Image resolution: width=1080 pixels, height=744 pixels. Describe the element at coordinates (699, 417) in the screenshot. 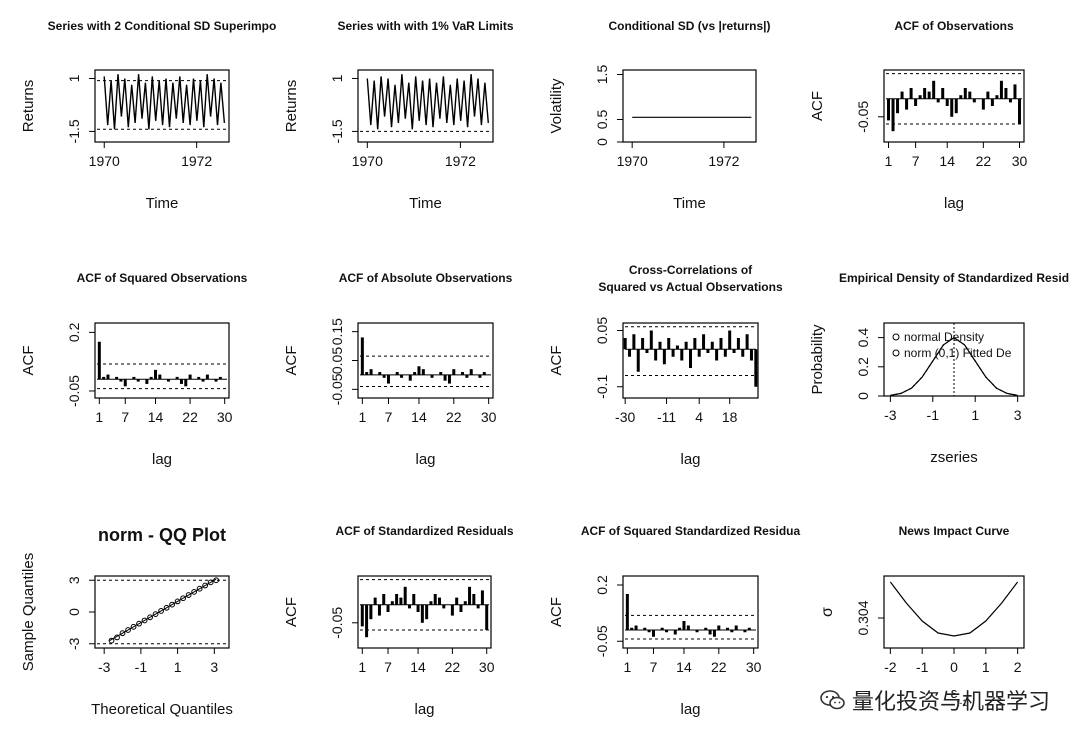

I see `x-tick-label: 4` at that location.